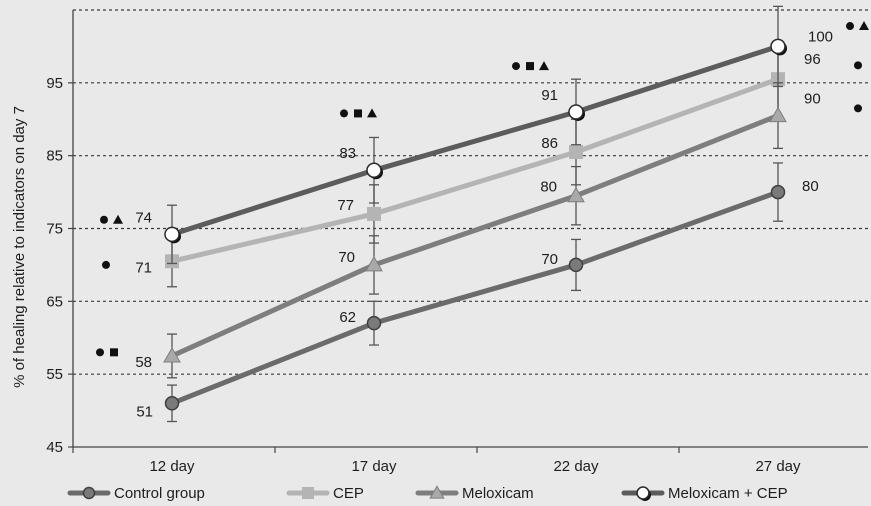  Describe the element at coordinates (778, 466) in the screenshot. I see `x-tick-label: 27 day` at that location.